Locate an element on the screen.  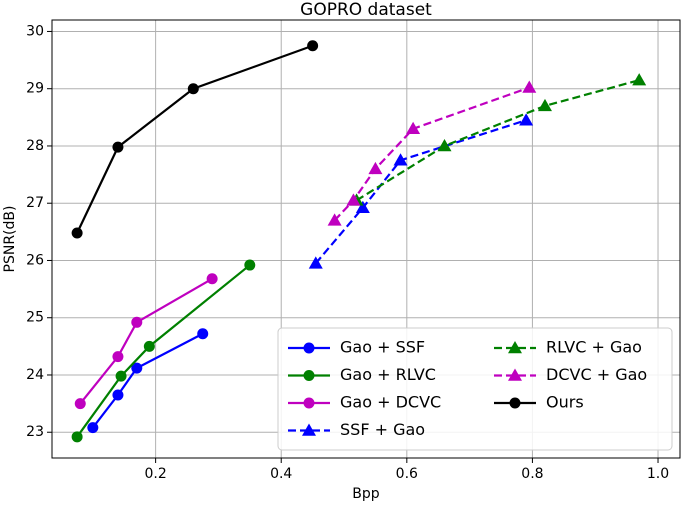
legend-label: SSF + Gao is located at coordinates (382, 429).